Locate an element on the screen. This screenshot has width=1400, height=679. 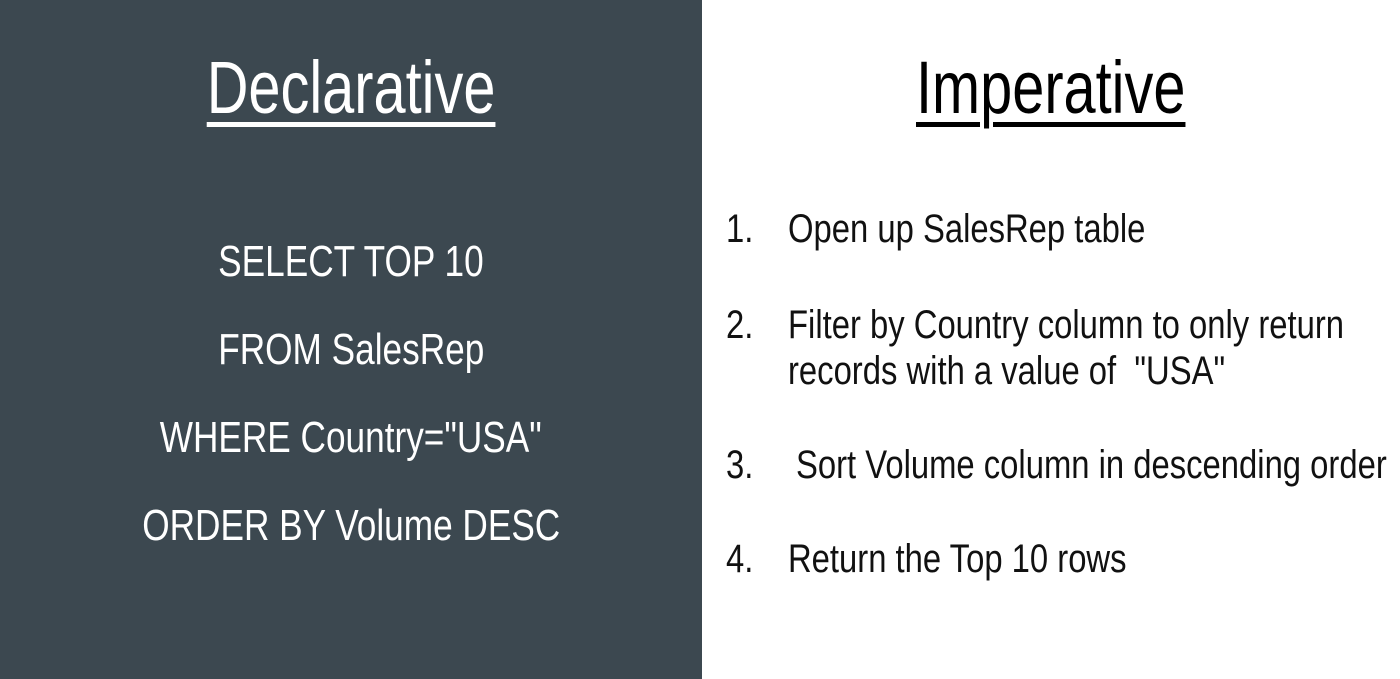
step-number: 3. is located at coordinates (740, 465).